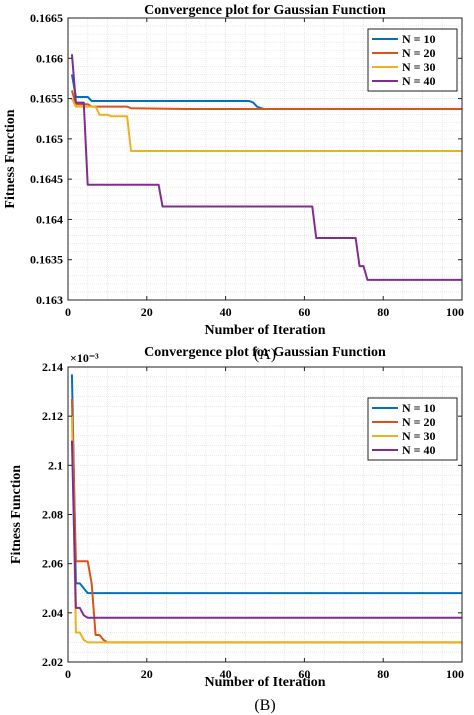  Describe the element at coordinates (46, 99) in the screenshot. I see `y-tick-label: 0.1655` at that location.